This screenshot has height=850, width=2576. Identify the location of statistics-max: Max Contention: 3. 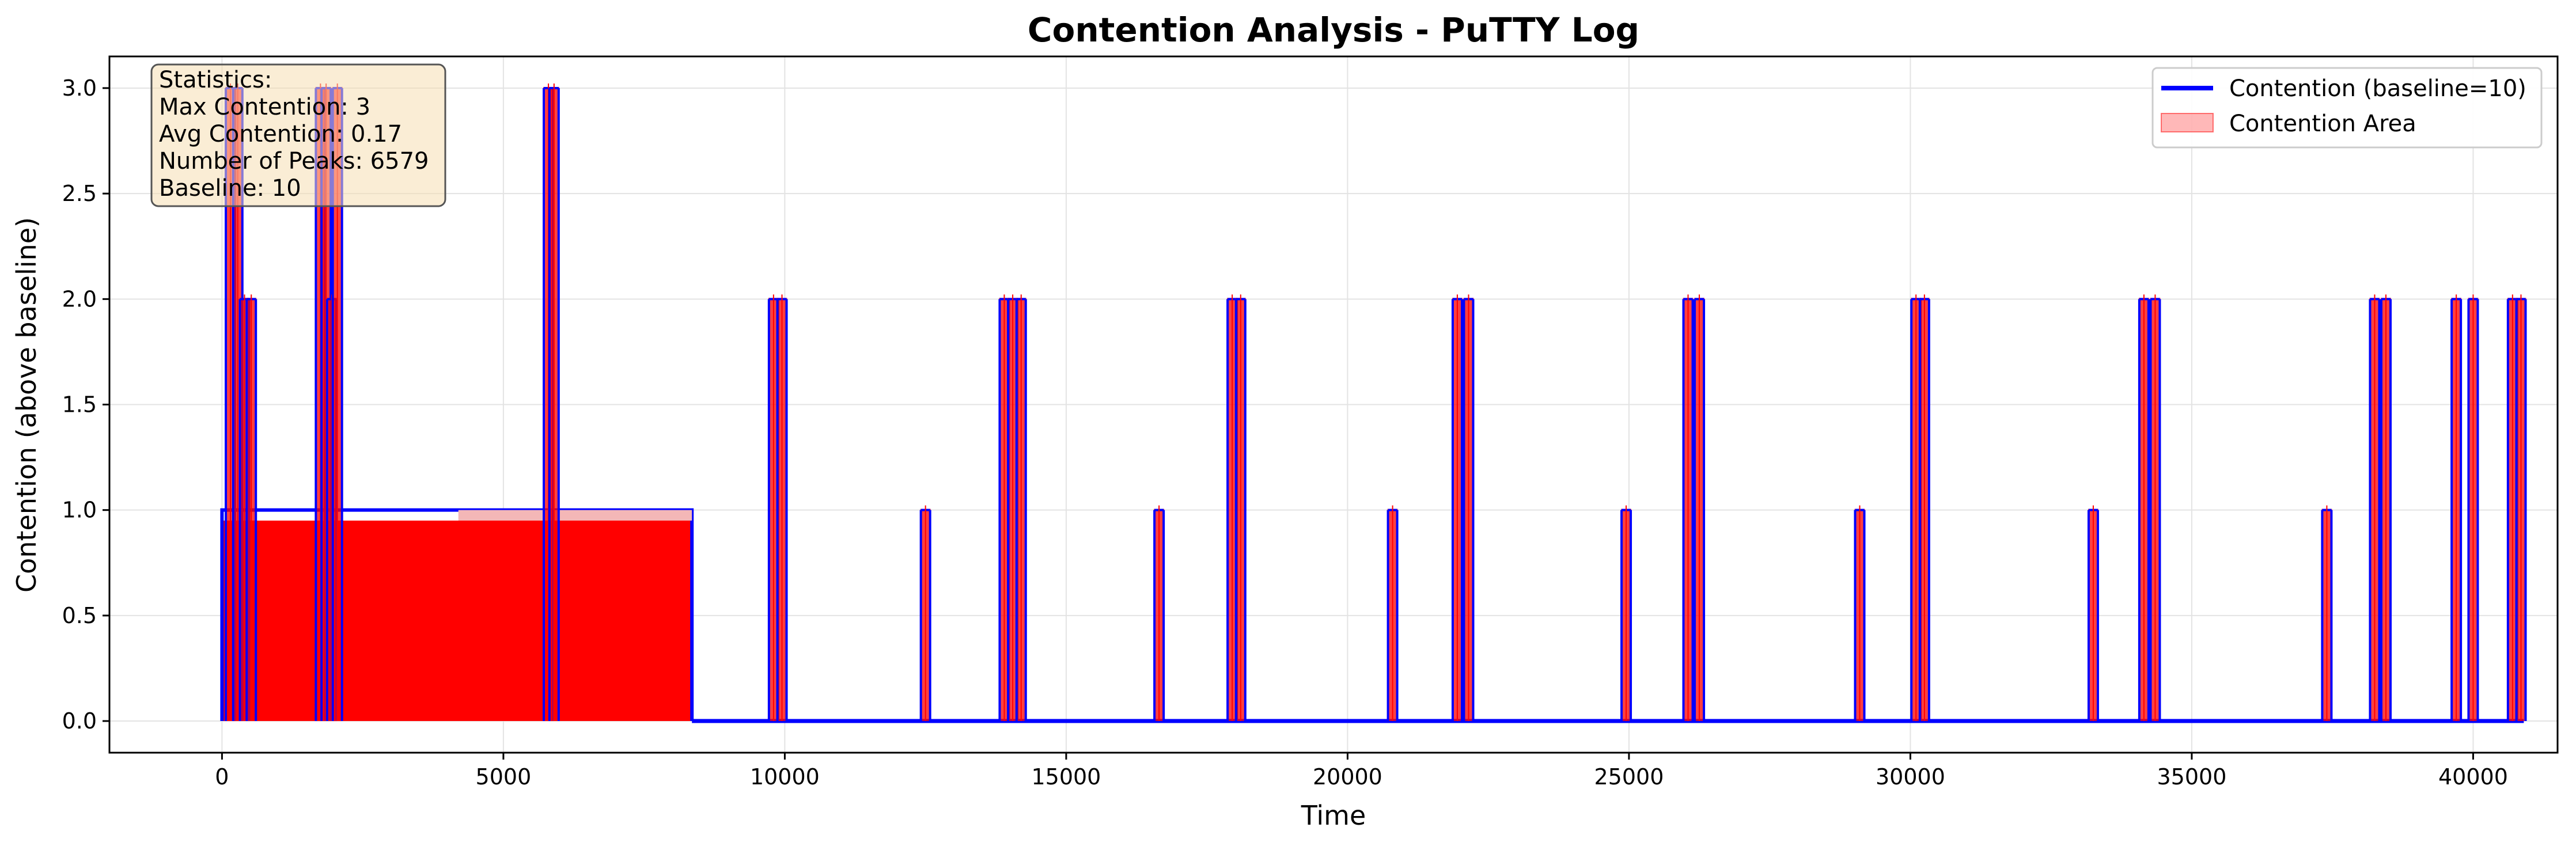
(264, 107).